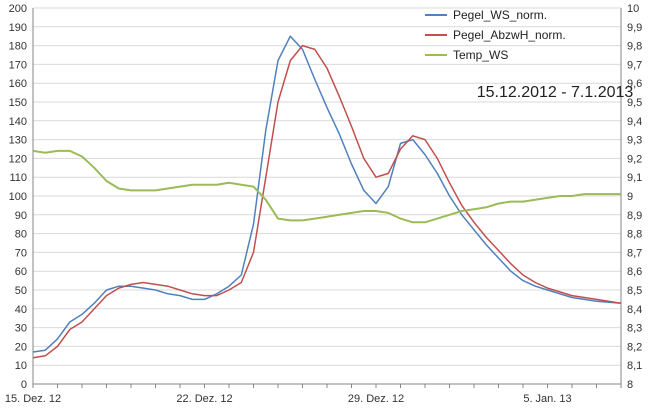 The image size is (650, 412). What do you see at coordinates (18, 28) in the screenshot?
I see `y-tick-label: 190` at bounding box center [18, 28].